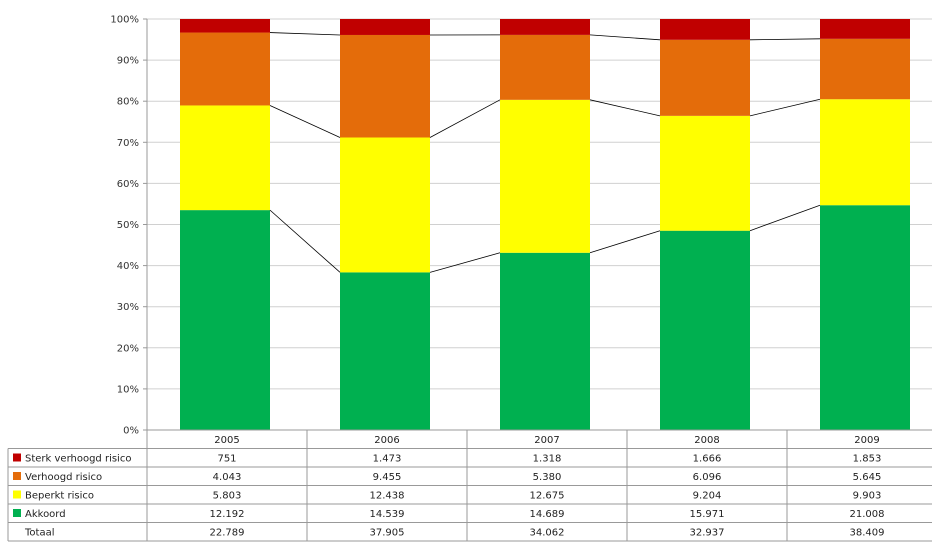 The width and height of the screenshot is (932, 557). What do you see at coordinates (547, 514) in the screenshot?
I see `data-label: 14.689` at bounding box center [547, 514].